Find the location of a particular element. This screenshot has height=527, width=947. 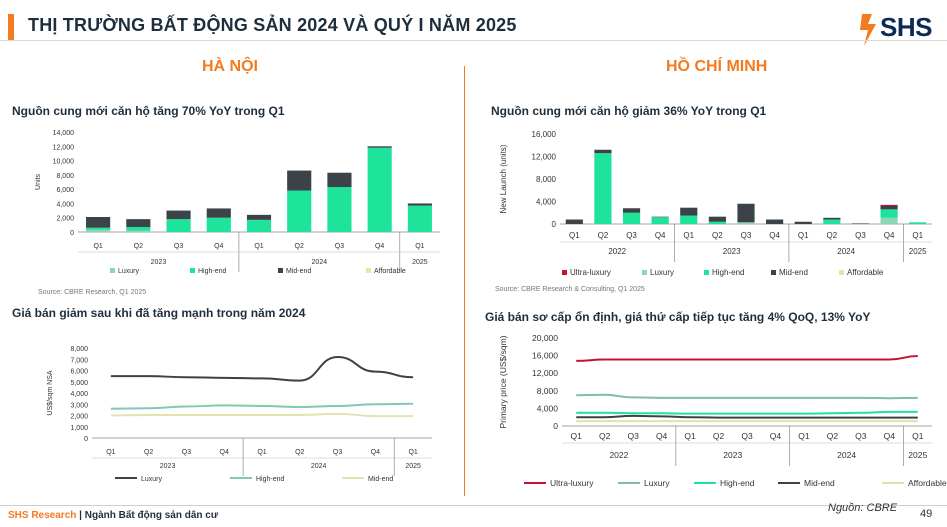

hcm_supply-legend-label: Mid-end is located at coordinates (793, 272).